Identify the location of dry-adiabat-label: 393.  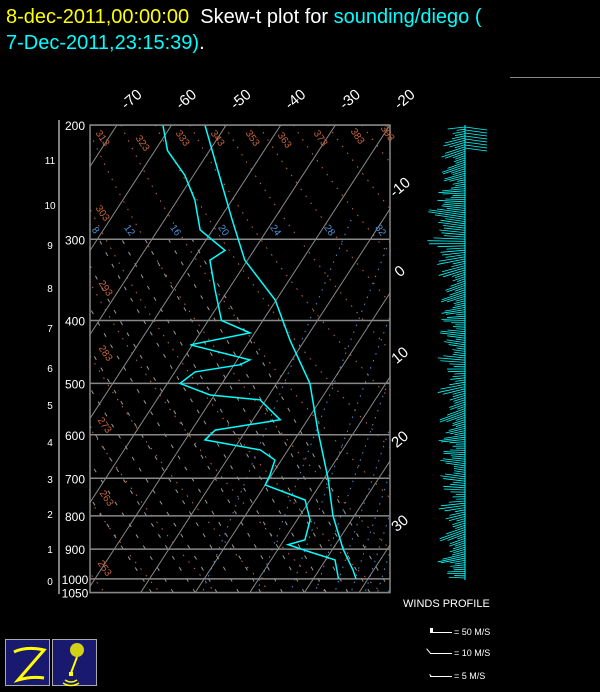
(387, 134).